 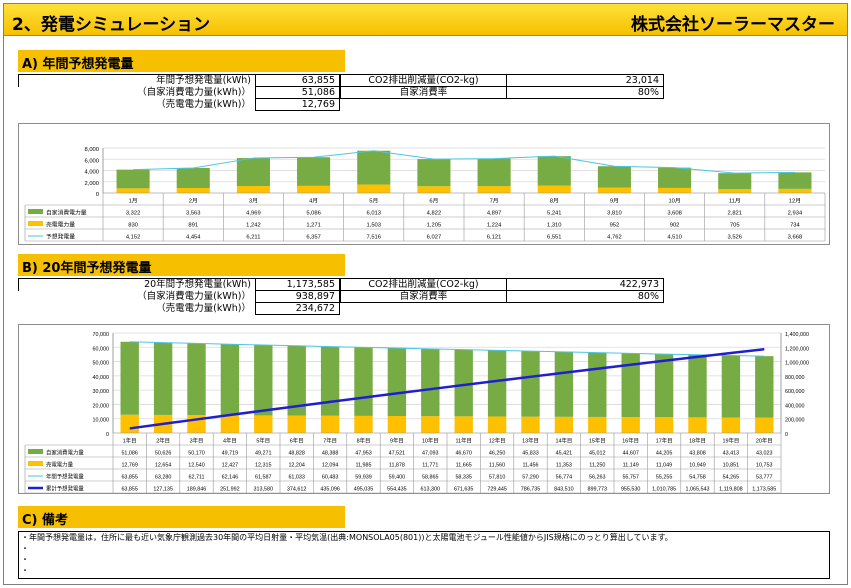 What do you see at coordinates (163, 490) in the screenshot?
I see `data-label: 127,135` at bounding box center [163, 490].